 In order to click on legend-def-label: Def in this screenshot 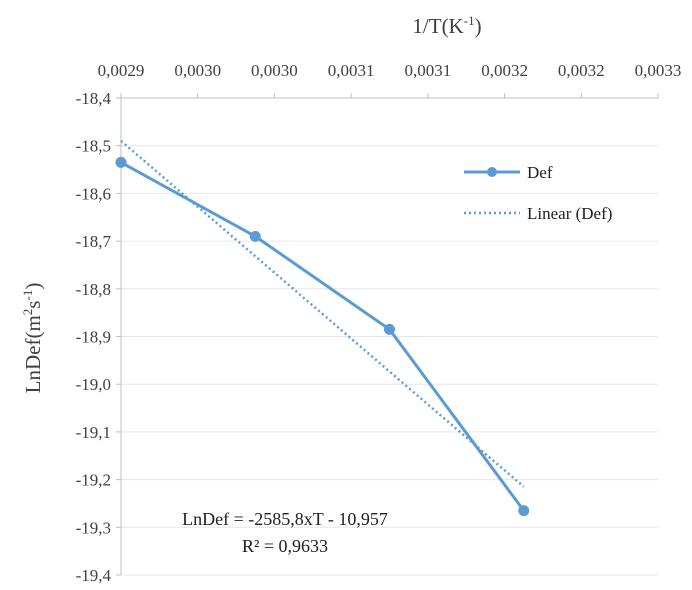, I will do `click(540, 172)`.